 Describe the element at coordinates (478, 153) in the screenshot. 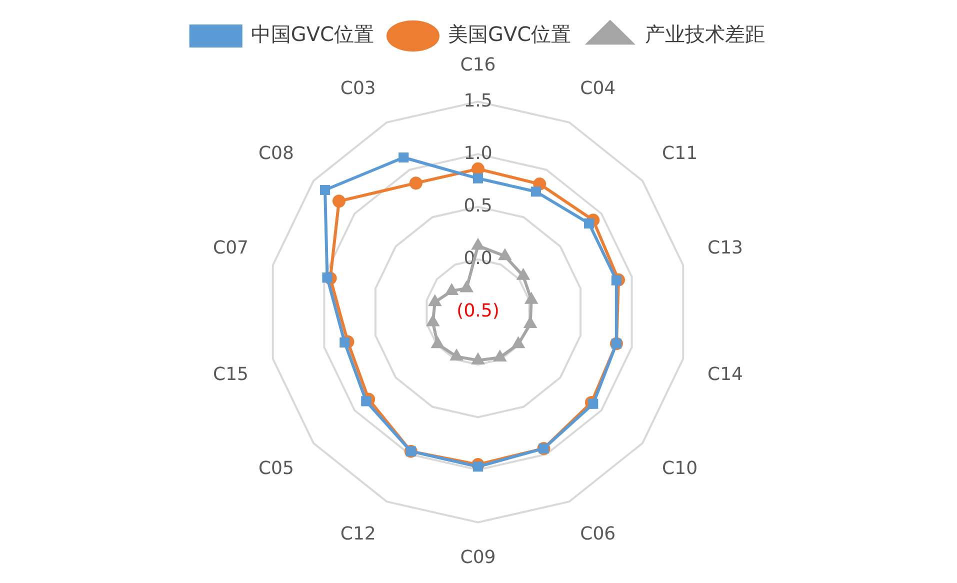

I see `y-tick-label: 1.0` at that location.